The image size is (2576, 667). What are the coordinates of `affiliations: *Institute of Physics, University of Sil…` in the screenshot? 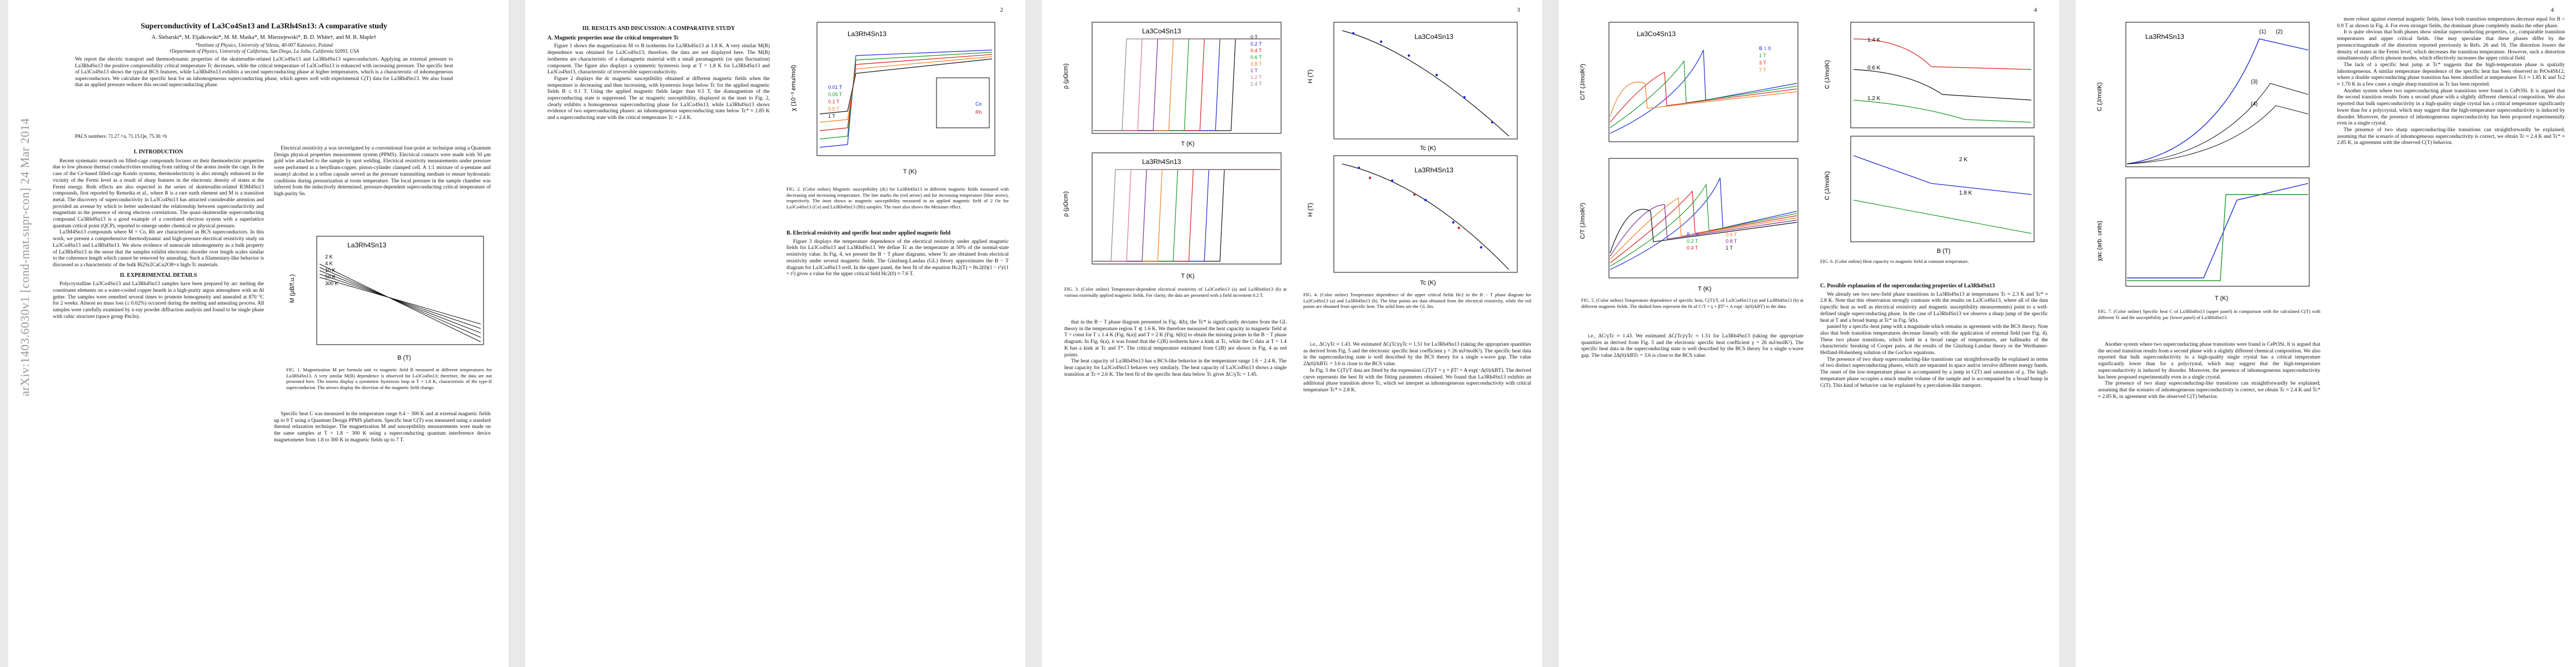 It's located at (264, 48).